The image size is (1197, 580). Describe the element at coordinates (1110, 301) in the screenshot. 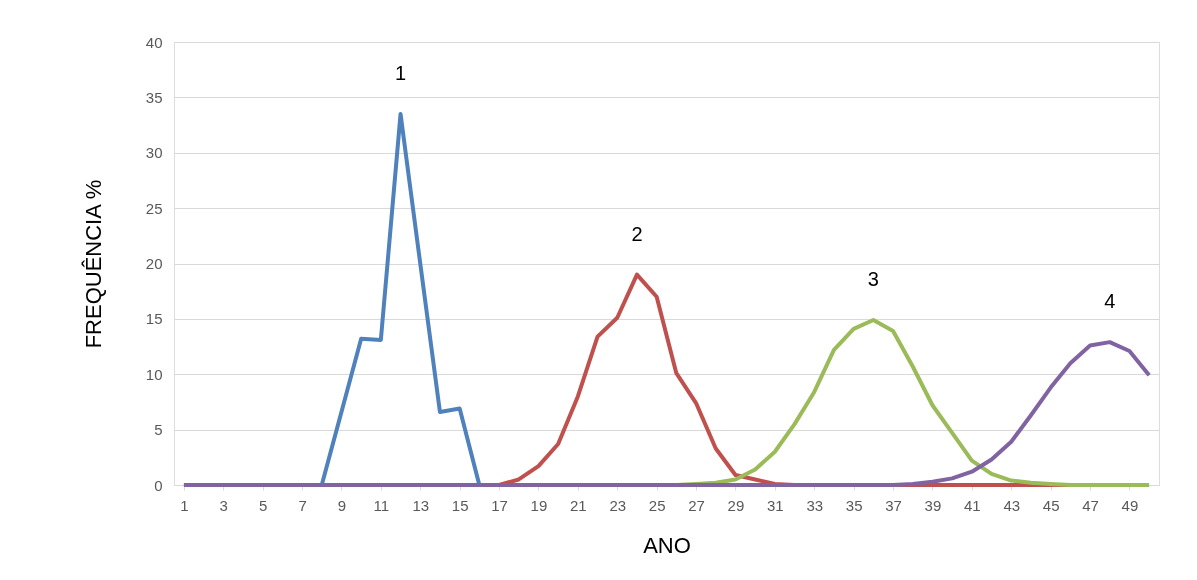

I see `annotation: 4` at that location.